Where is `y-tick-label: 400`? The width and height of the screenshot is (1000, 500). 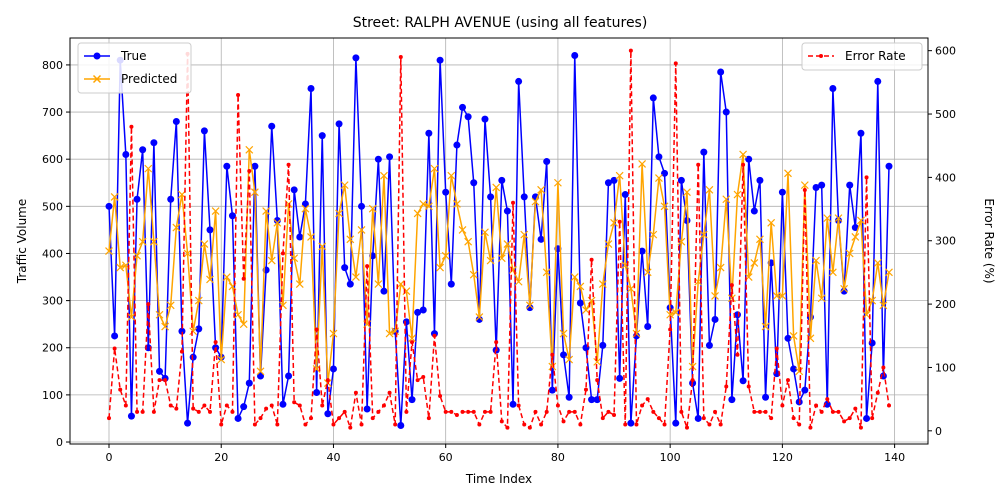
y-tick-label: 400 is located at coordinates (52, 253).